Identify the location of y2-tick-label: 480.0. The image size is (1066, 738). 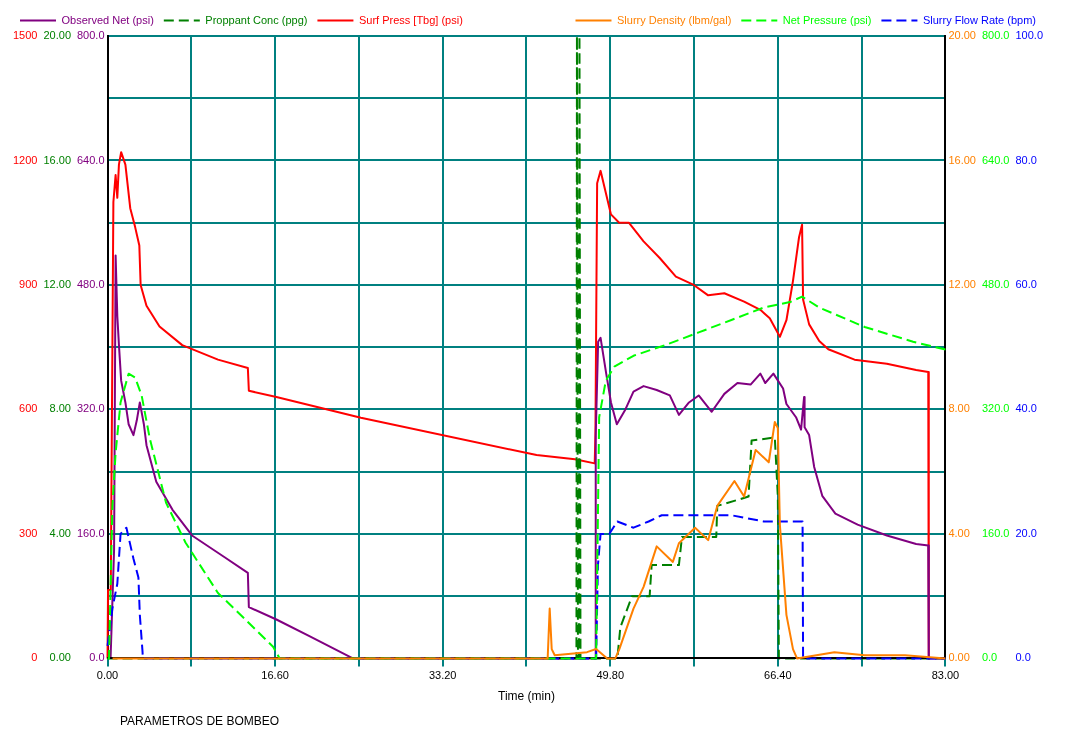
(995, 283).